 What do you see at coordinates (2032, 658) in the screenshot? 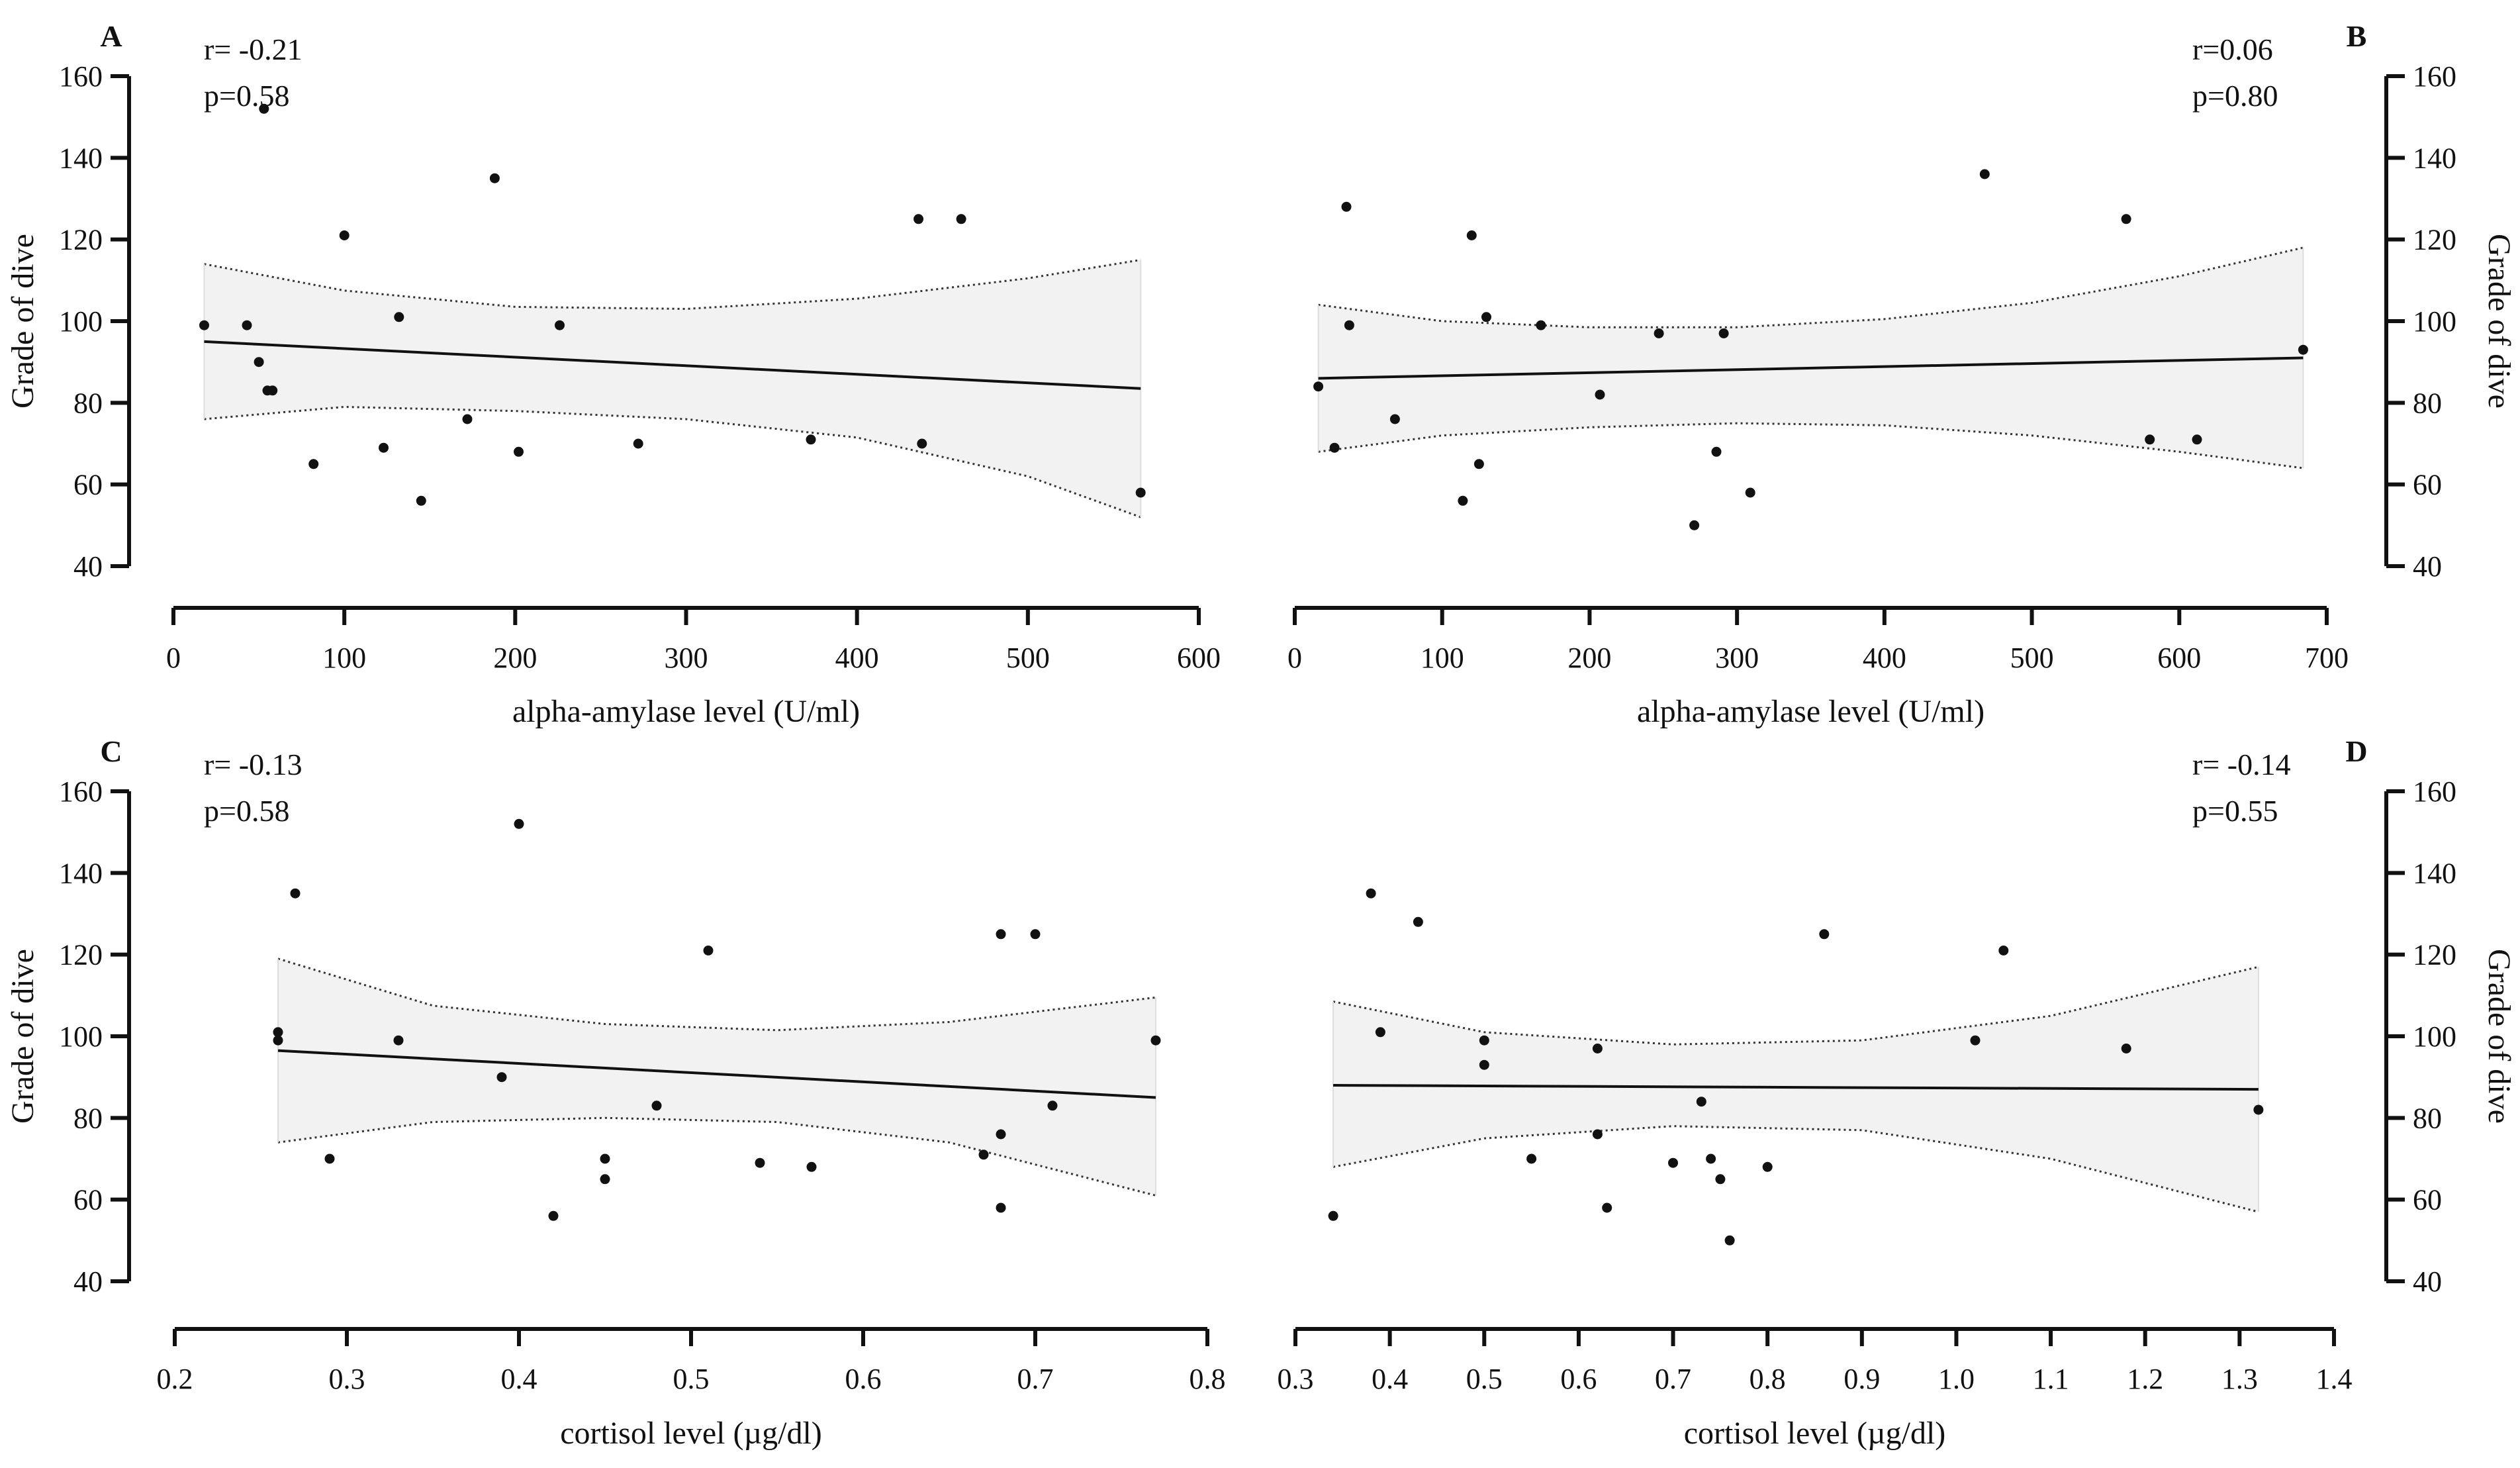
I see `x-tick-label: 500` at bounding box center [2032, 658].